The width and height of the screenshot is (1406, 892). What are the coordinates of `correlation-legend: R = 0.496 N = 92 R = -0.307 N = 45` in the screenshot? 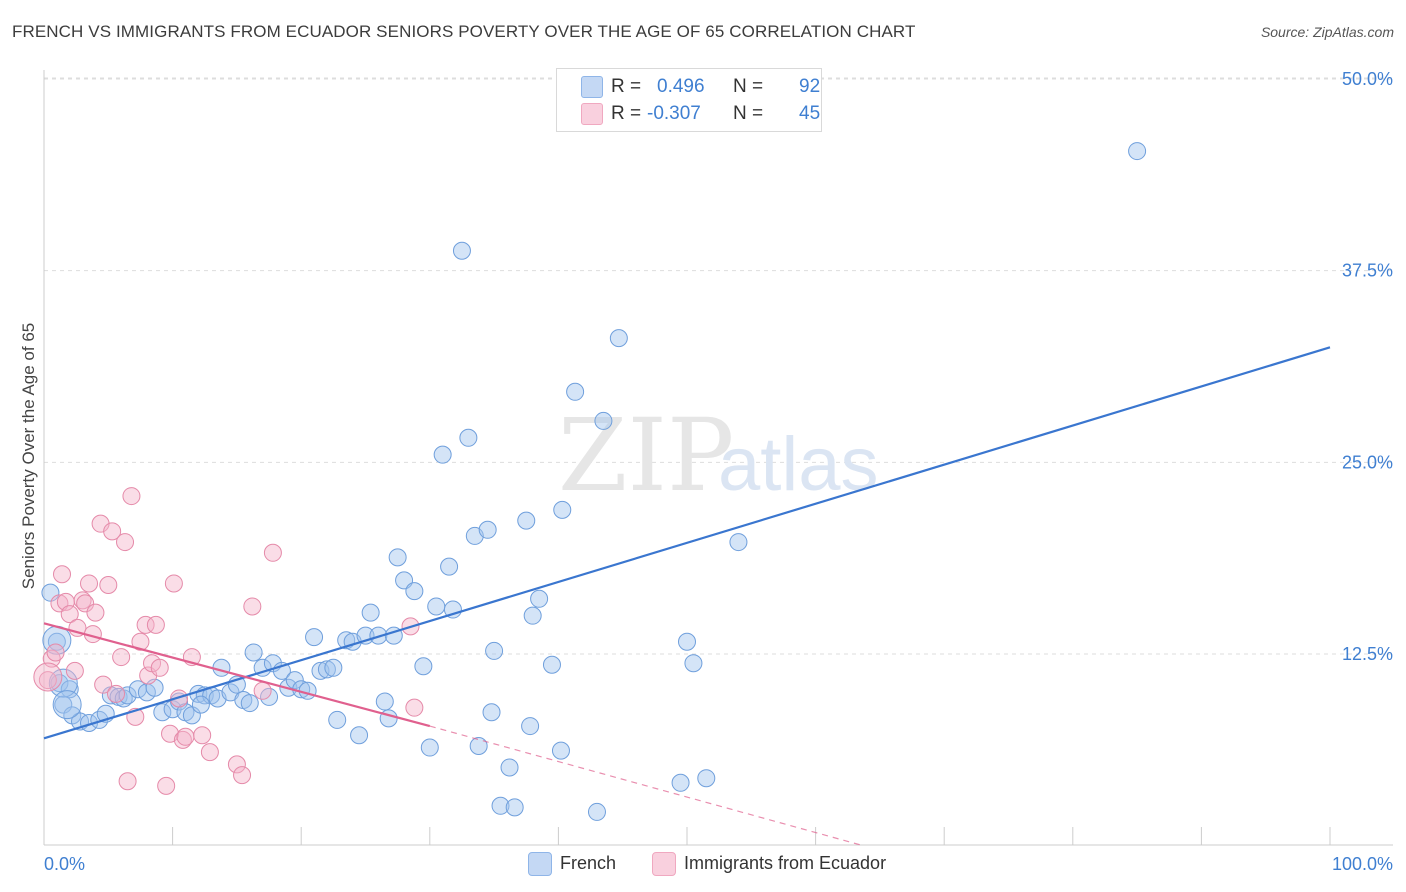 It's located at (689, 100).